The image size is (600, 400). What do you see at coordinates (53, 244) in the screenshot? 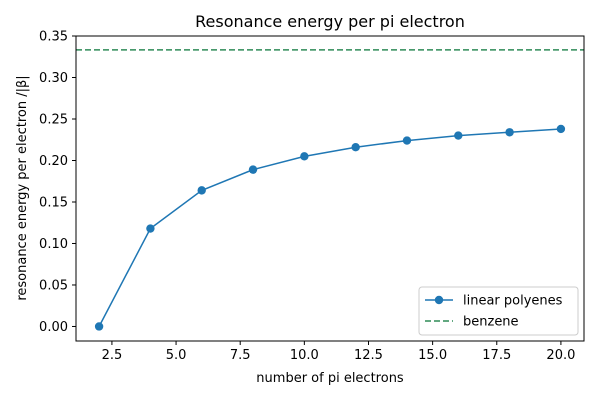
I see `y-tick-label: 0.10` at bounding box center [53, 244].